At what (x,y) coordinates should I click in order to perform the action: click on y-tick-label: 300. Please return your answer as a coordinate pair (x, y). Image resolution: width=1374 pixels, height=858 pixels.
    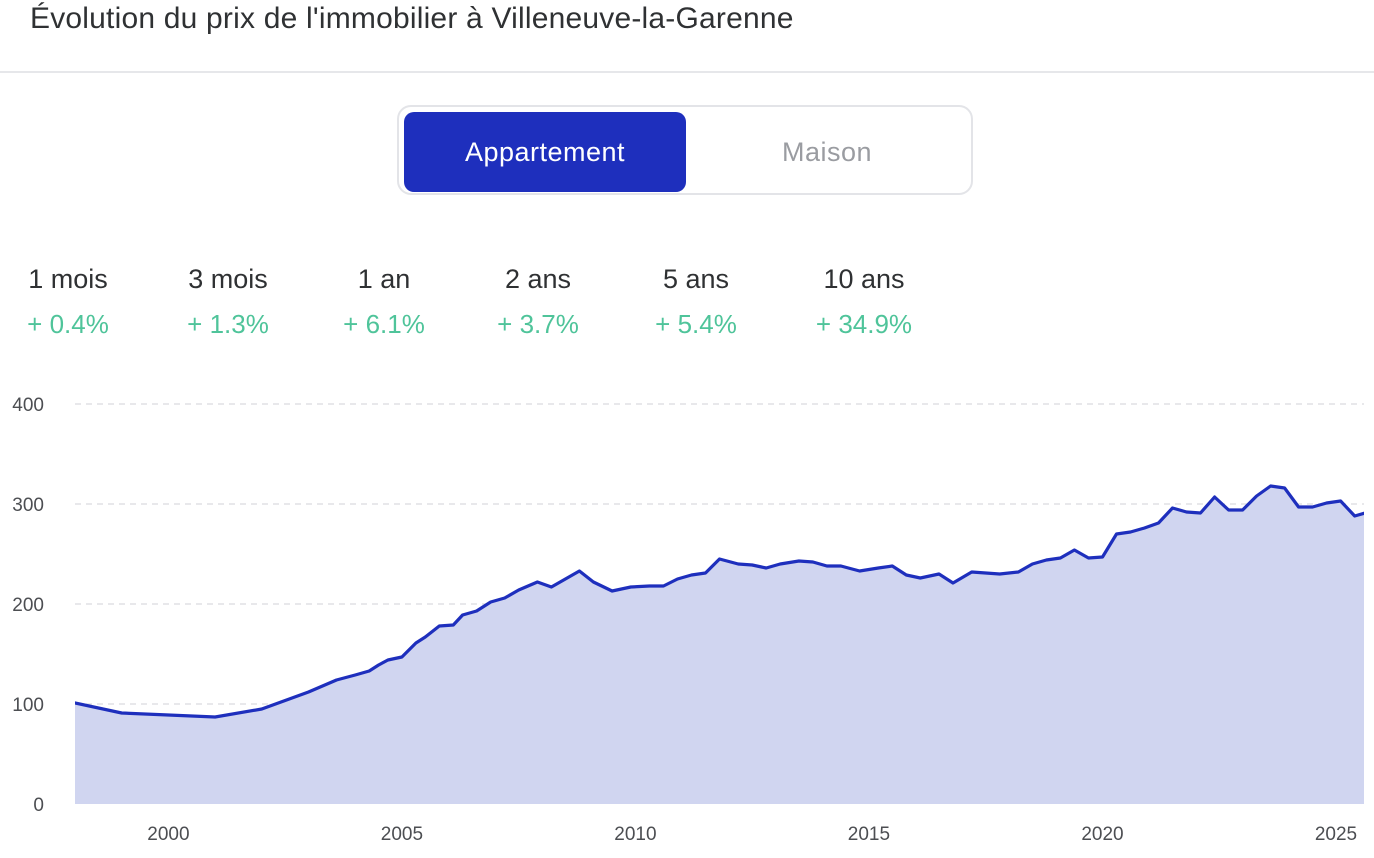
    Looking at the image, I should click on (28, 505).